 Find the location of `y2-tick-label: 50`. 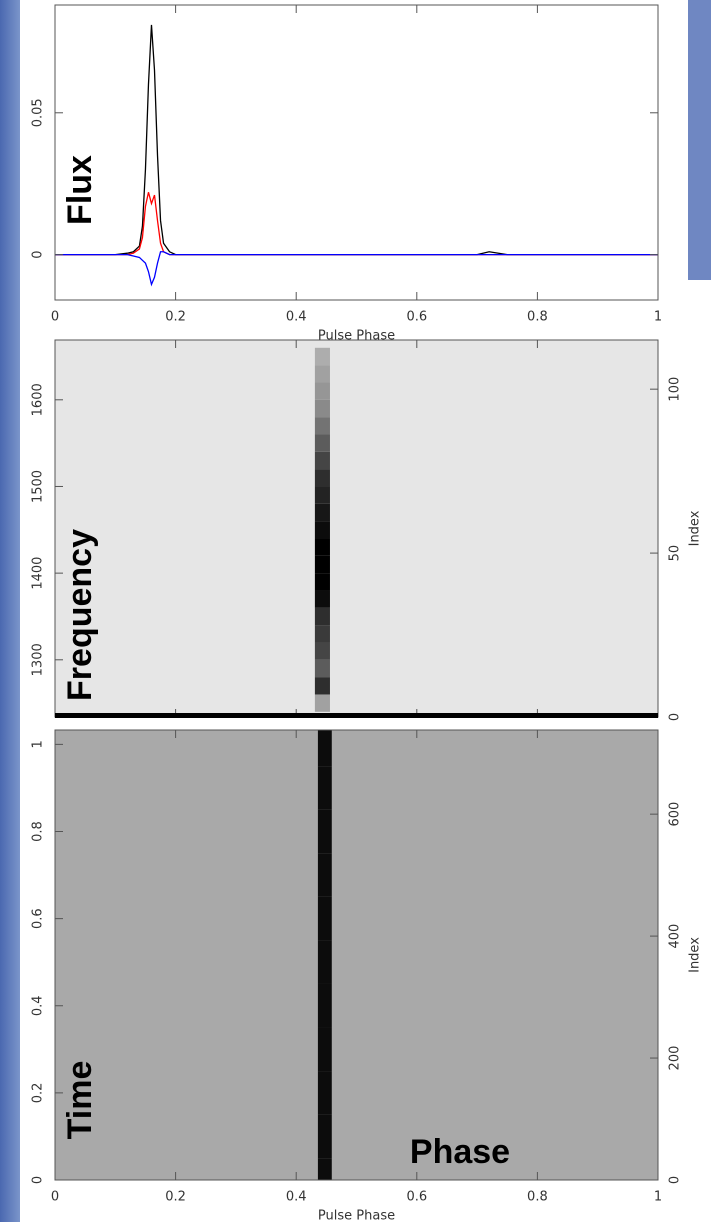

y2-tick-label: 50 is located at coordinates (675, 553).